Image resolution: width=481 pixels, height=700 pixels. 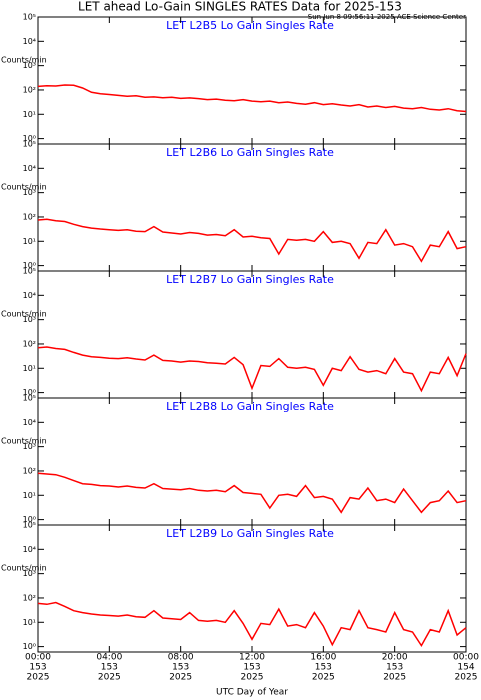 What do you see at coordinates (252, 693) in the screenshot?
I see `x-axis-label: UTC Day of Year` at bounding box center [252, 693].